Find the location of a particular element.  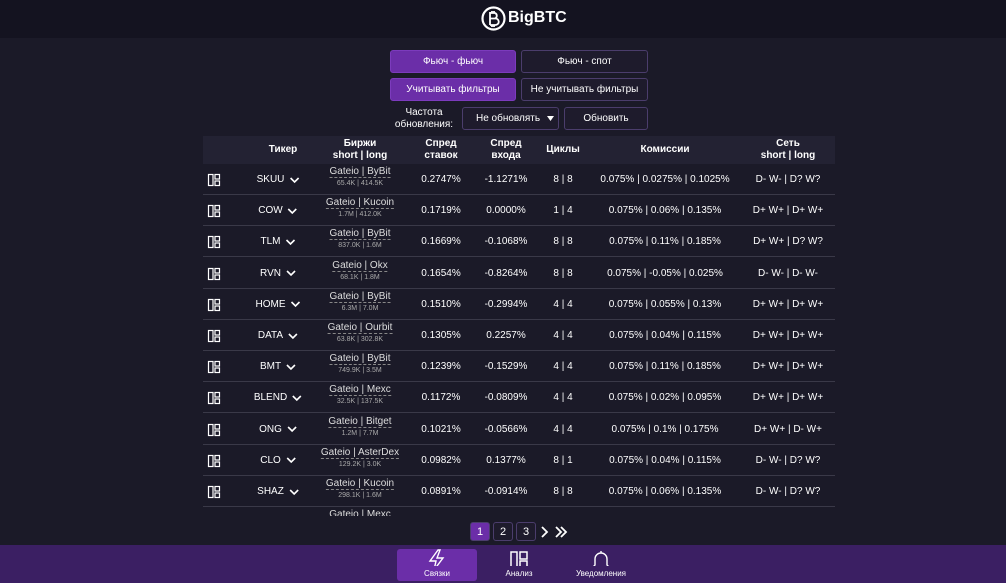

brand: BigBTC is located at coordinates (537, 17).